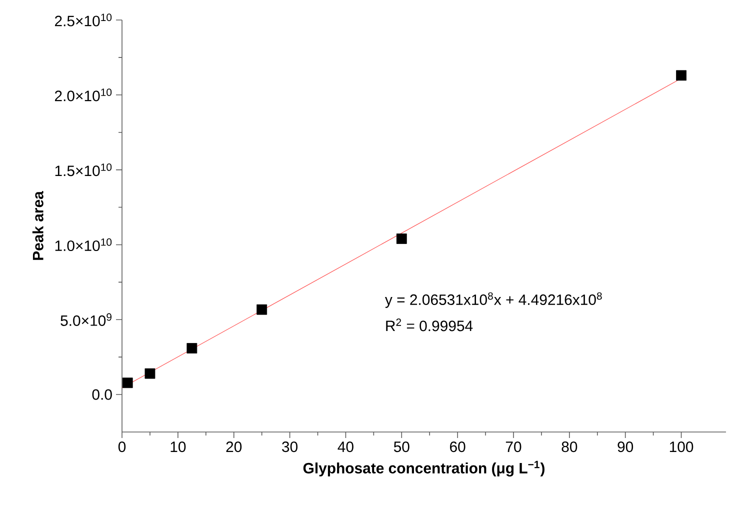 The width and height of the screenshot is (735, 505). I want to click on x-axis-title: Glyphosate concentration (μg L$^{−1}$), so click(423, 468).